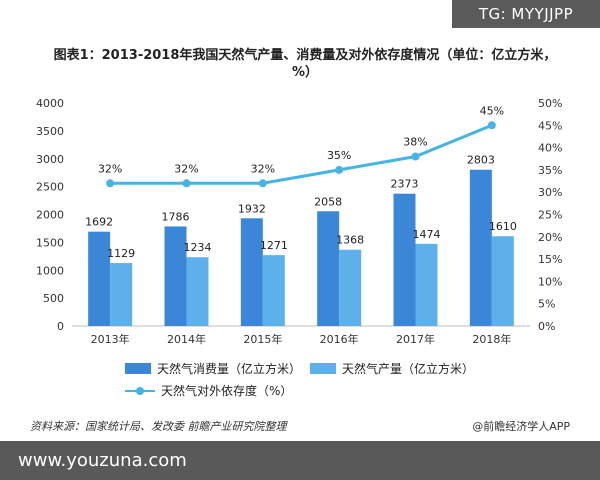 Image resolution: width=600 pixels, height=480 pixels. What do you see at coordinates (415, 142) in the screenshot?
I see `point-label-dependency: 38%` at bounding box center [415, 142].